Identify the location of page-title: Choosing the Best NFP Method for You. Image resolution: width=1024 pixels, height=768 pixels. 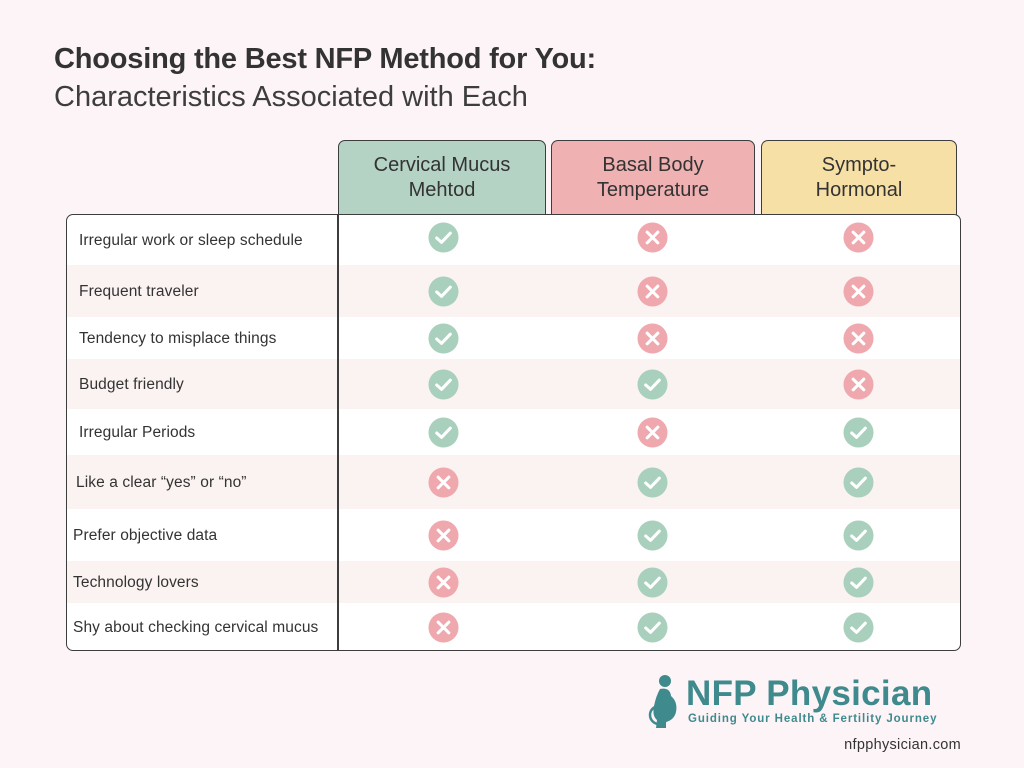
(325, 78).